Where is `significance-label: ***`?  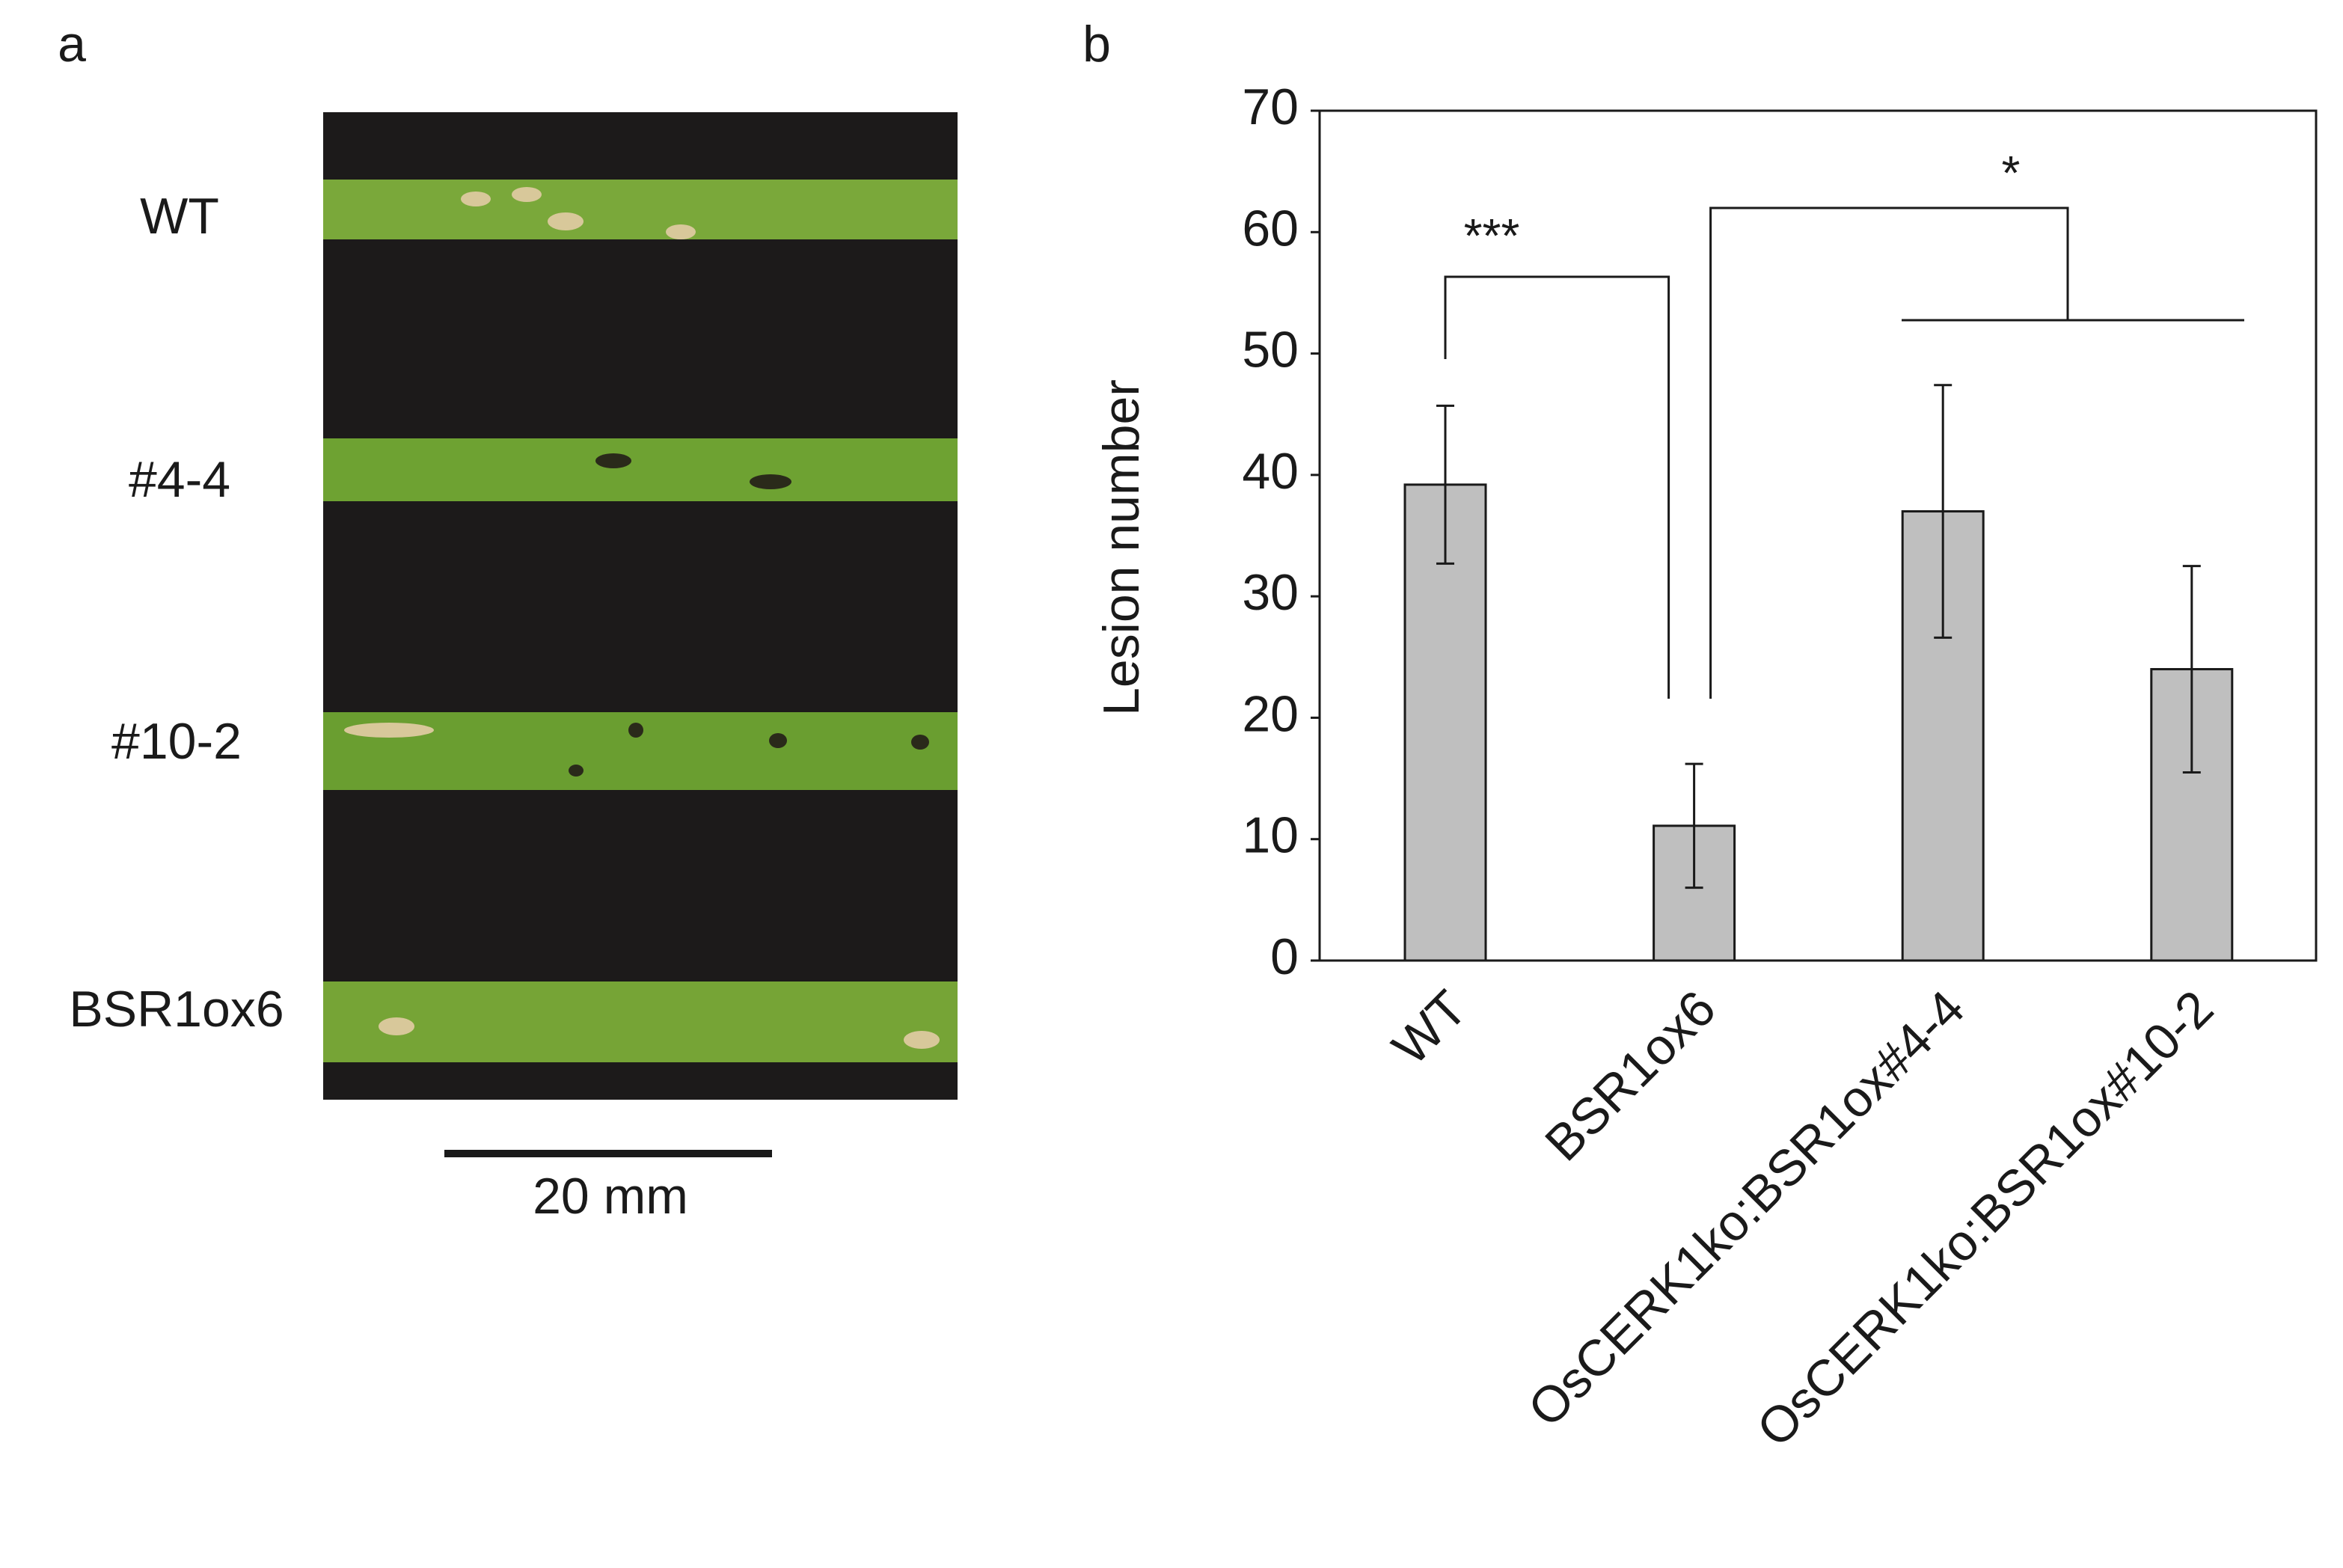
significance-label: *** is located at coordinates (1492, 236).